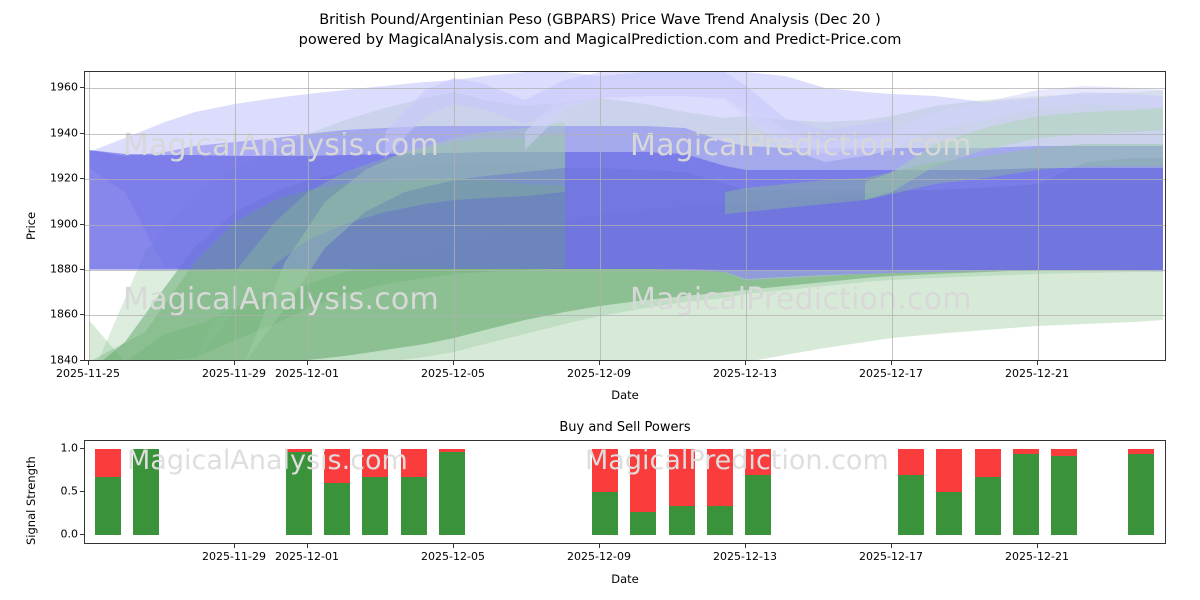 The height and width of the screenshot is (600, 1200). Describe the element at coordinates (64, 314) in the screenshot. I see `y-tick-label: 1860` at that location.